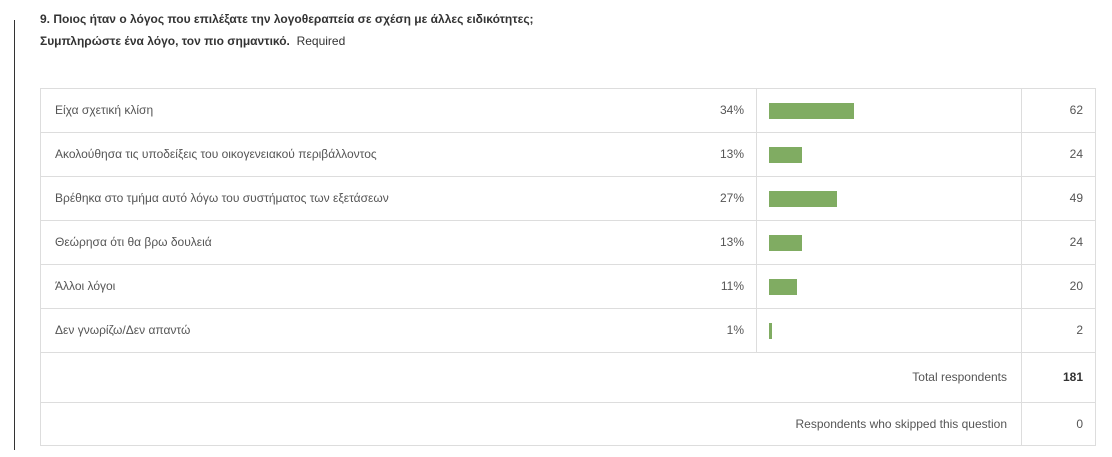  Describe the element at coordinates (1058, 377) in the screenshot. I see `total-value: 181` at that location.